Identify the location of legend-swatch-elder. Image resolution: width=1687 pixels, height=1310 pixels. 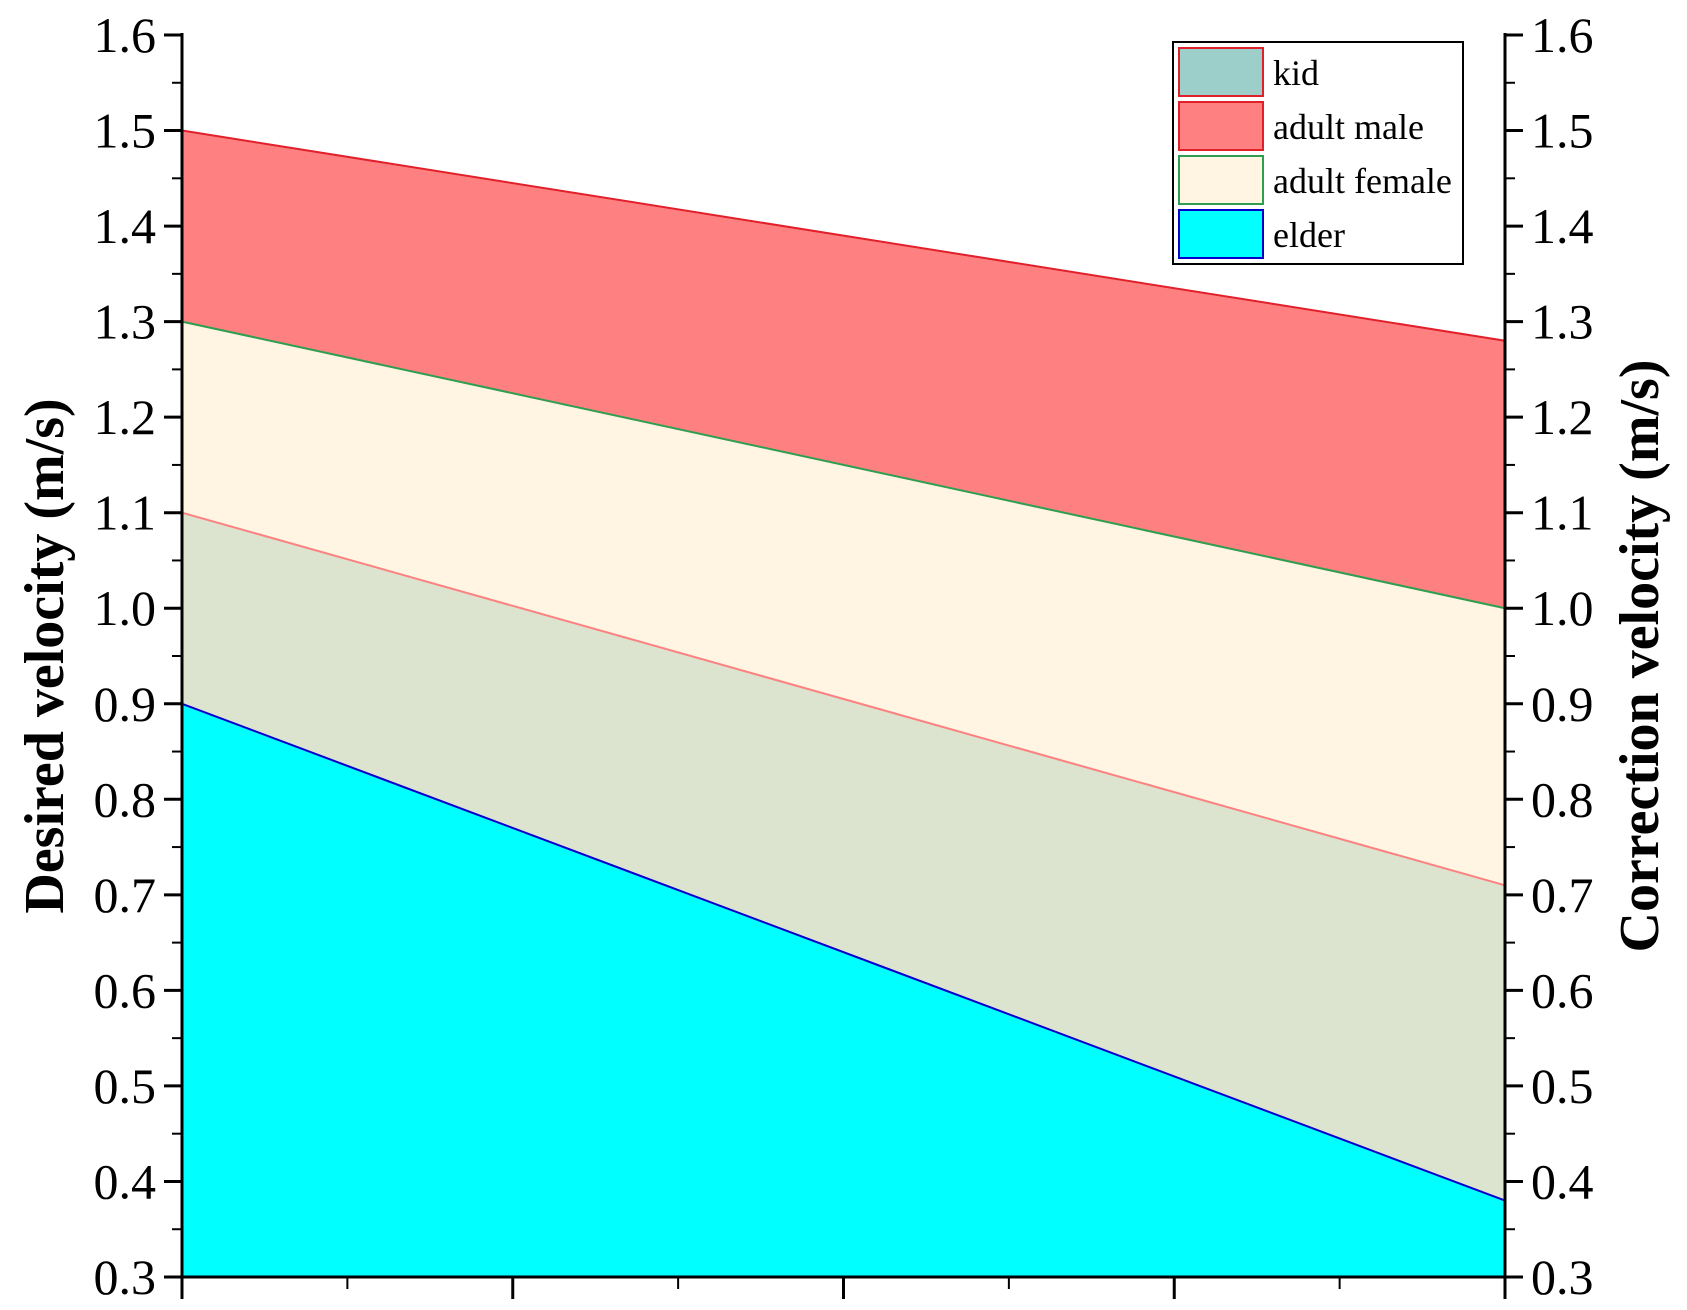
(1221, 234).